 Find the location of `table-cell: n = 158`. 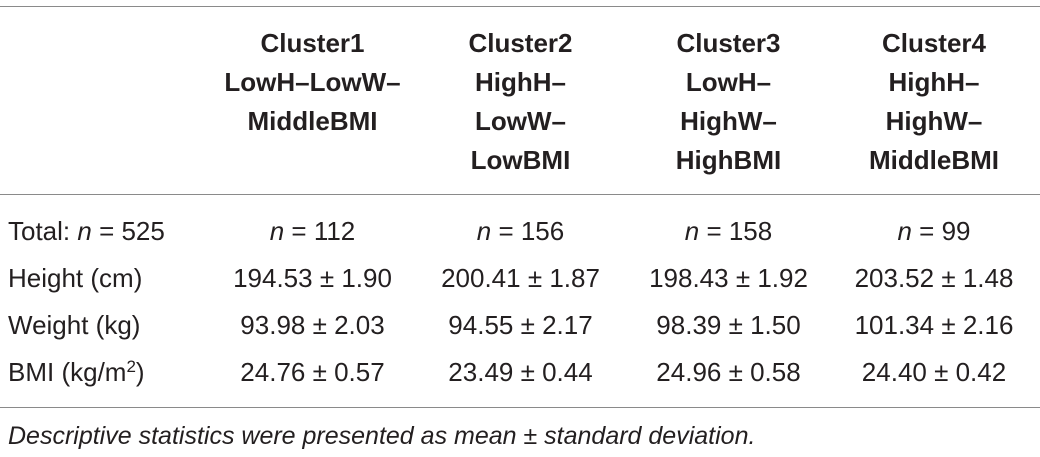

table-cell: n = 158 is located at coordinates (728, 231).